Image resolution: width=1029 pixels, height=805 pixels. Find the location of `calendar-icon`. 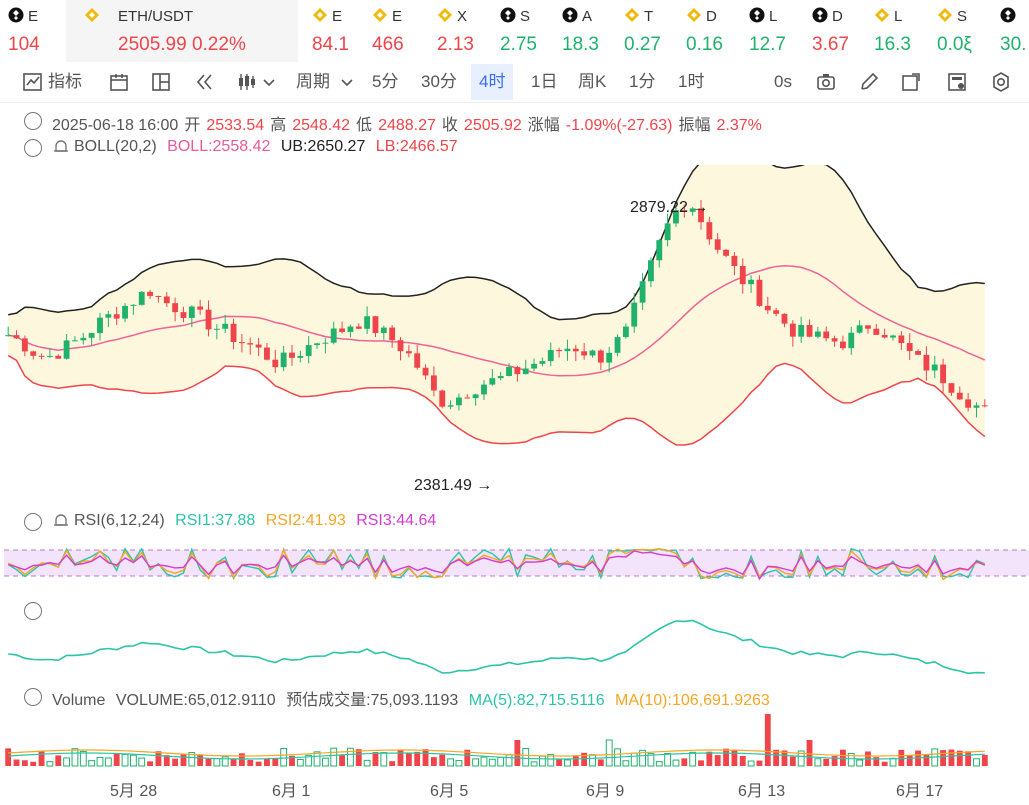

calendar-icon is located at coordinates (119, 82).